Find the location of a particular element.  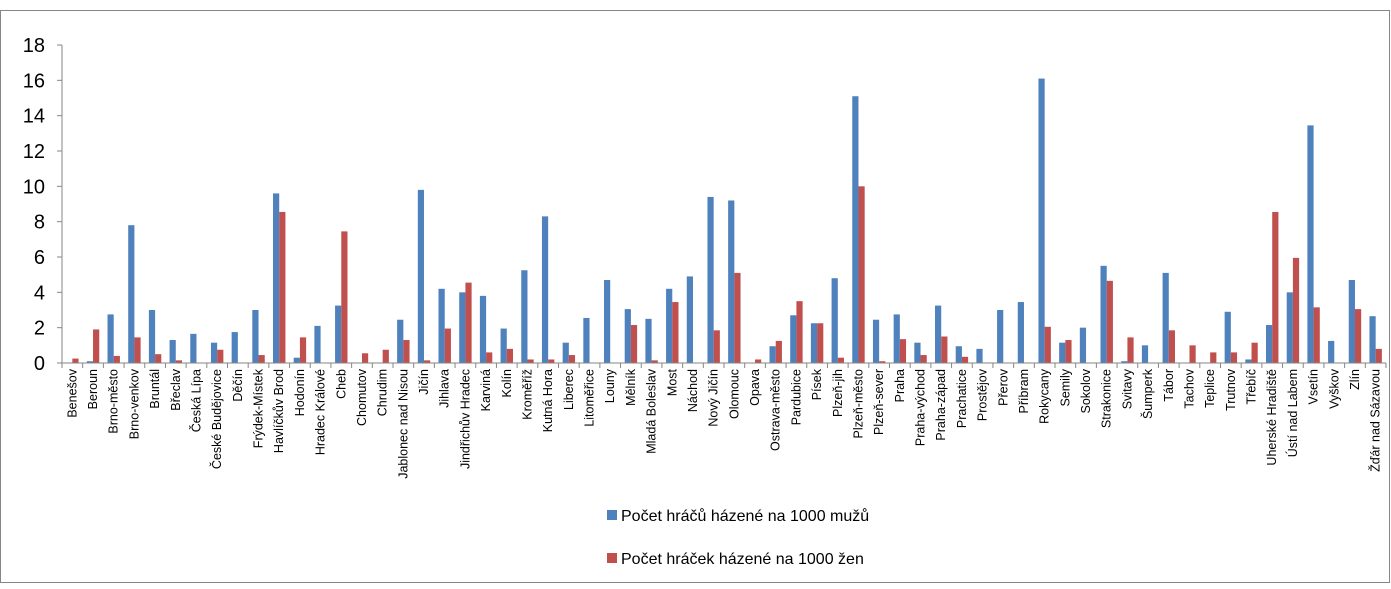

x-tick-label: Jablonec nad Nisou is located at coordinates (403, 424).